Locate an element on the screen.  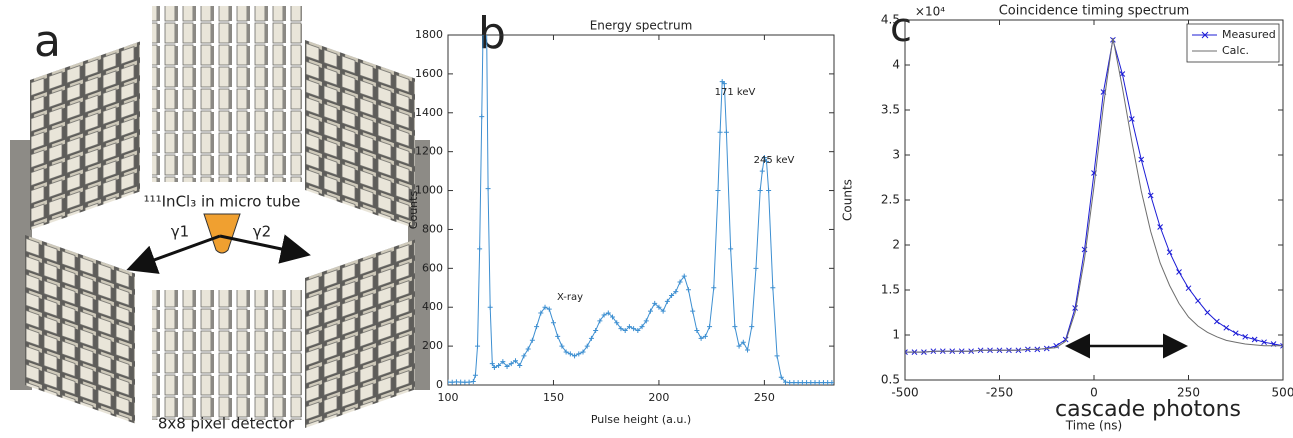
y-tick-label: 2 is located at coordinates (896, 245).